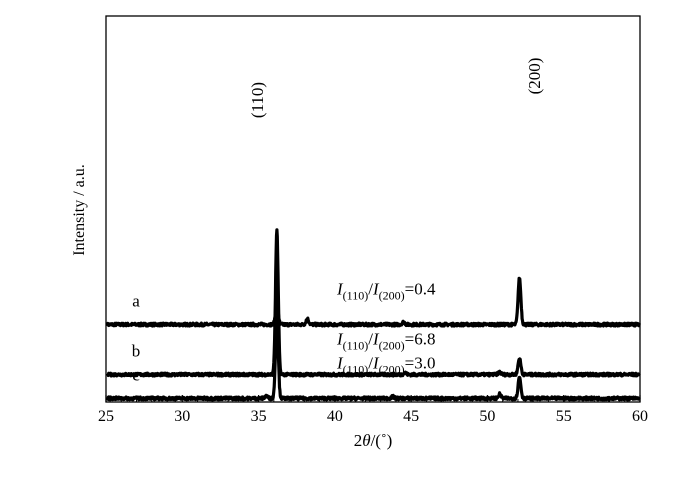  I want to click on series-label-c: c, so click(136, 374).